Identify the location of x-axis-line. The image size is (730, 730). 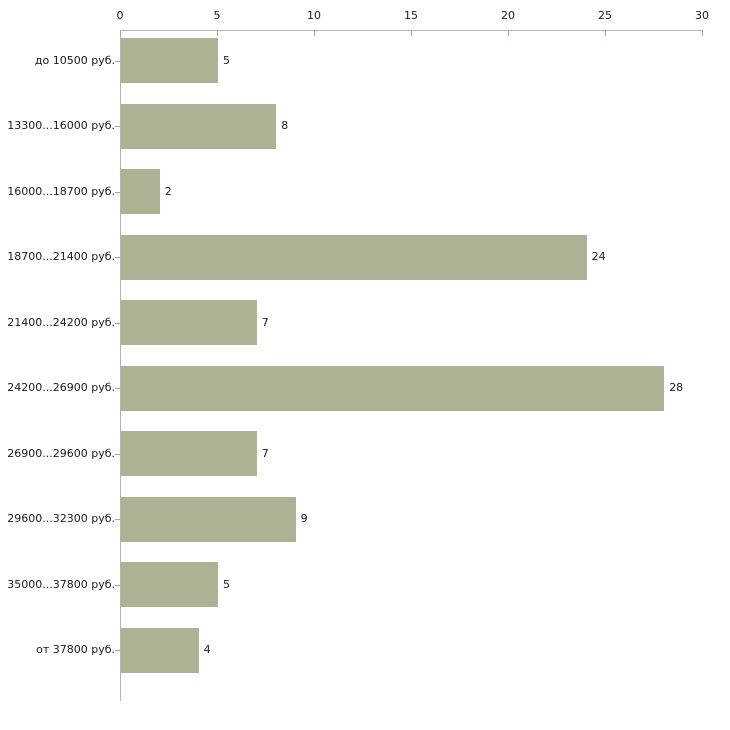
(411, 30).